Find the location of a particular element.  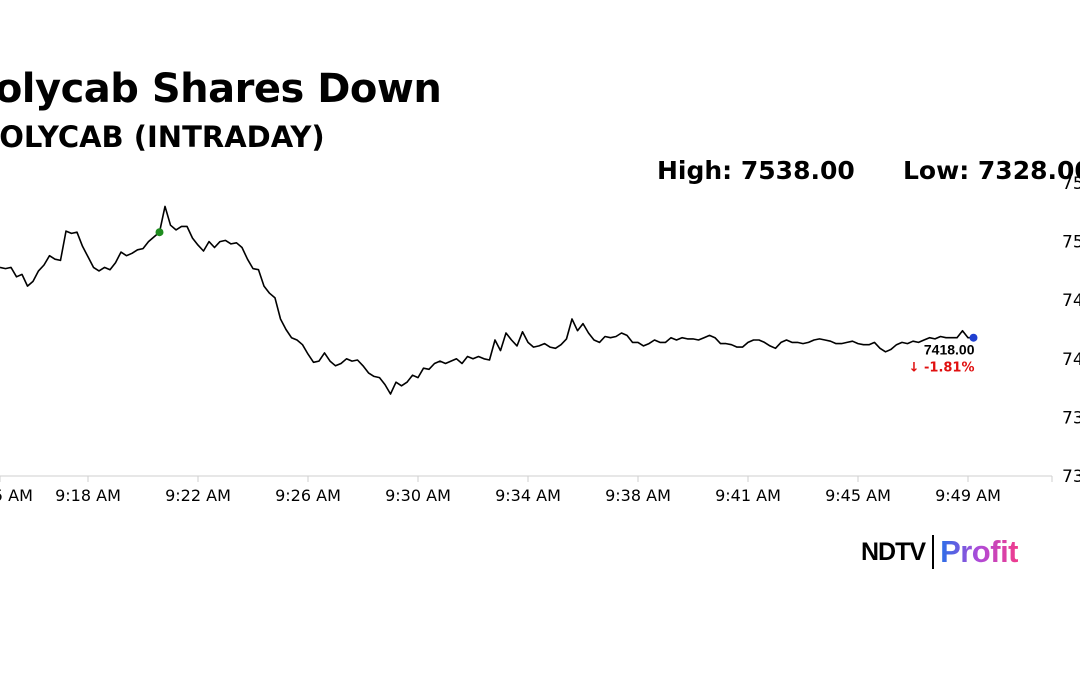

low-stat: Low: 7328.00 is located at coordinates (991, 170).